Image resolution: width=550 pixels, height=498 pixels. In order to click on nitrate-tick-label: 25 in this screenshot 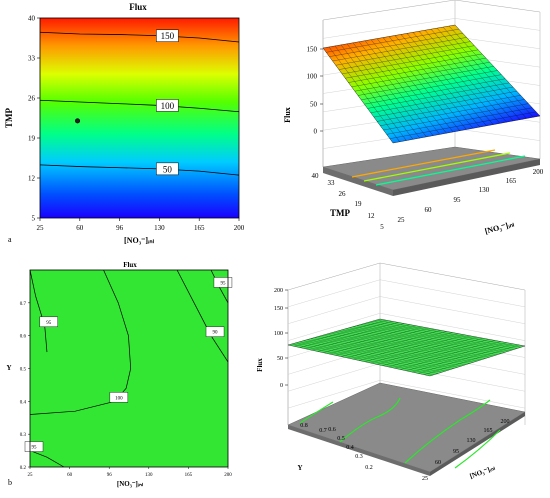, I will do `click(402, 220)`.